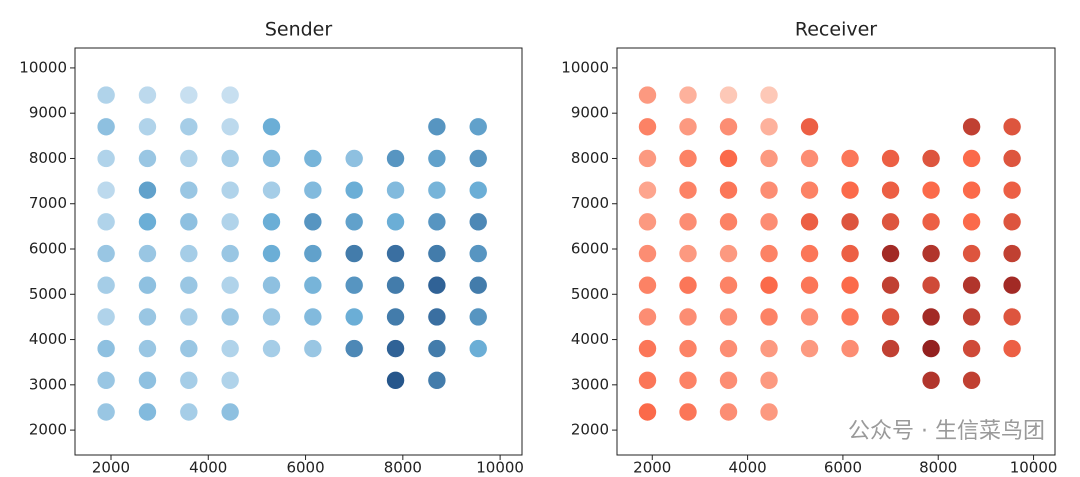 Image resolution: width=1080 pixels, height=477 pixels. I want to click on x-tick-label: 6000, so click(843, 468).